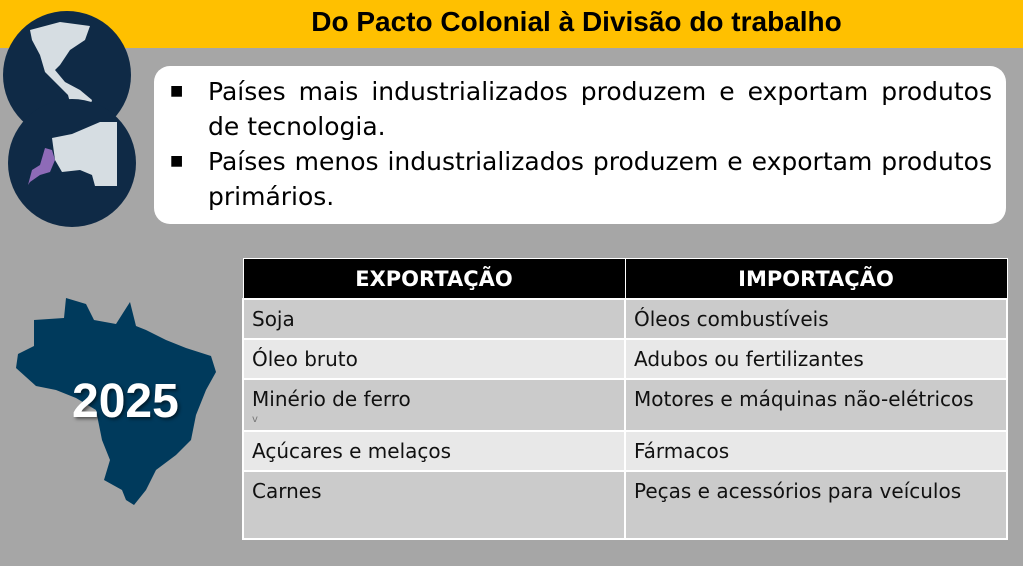 This screenshot has width=1023, height=566. What do you see at coordinates (434, 451) in the screenshot?
I see `export-cell: Açúcares e melaços` at bounding box center [434, 451].